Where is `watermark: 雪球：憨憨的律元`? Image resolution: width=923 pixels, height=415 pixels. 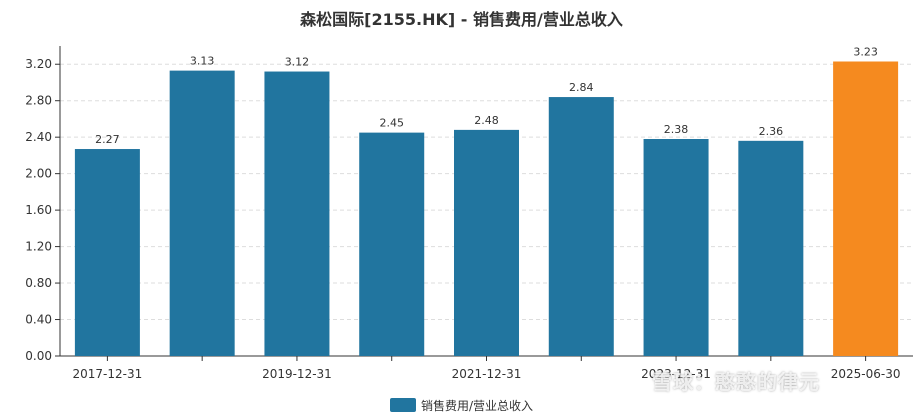
watermark: 雪球：憨憨的律元 is located at coordinates (736, 382).